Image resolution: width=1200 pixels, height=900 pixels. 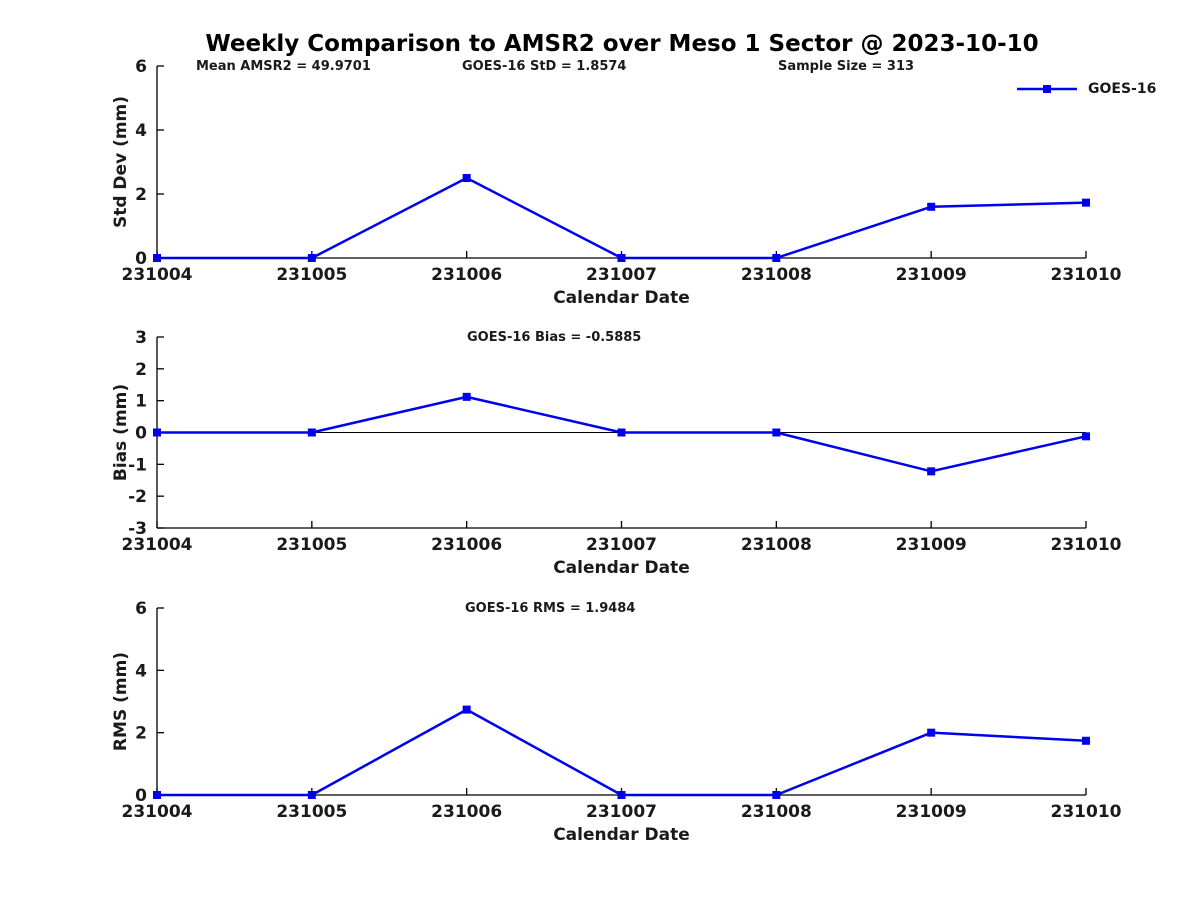 I want to click on y-tick-label: -1, so click(x=137, y=465).